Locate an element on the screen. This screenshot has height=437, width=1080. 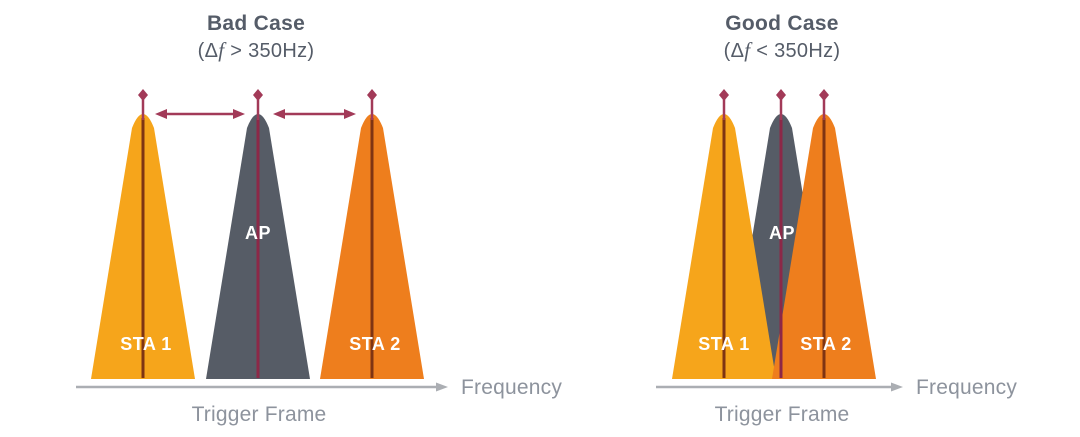
bad-case-subtitle: (Δf > 350Hz) is located at coordinates (256, 50).